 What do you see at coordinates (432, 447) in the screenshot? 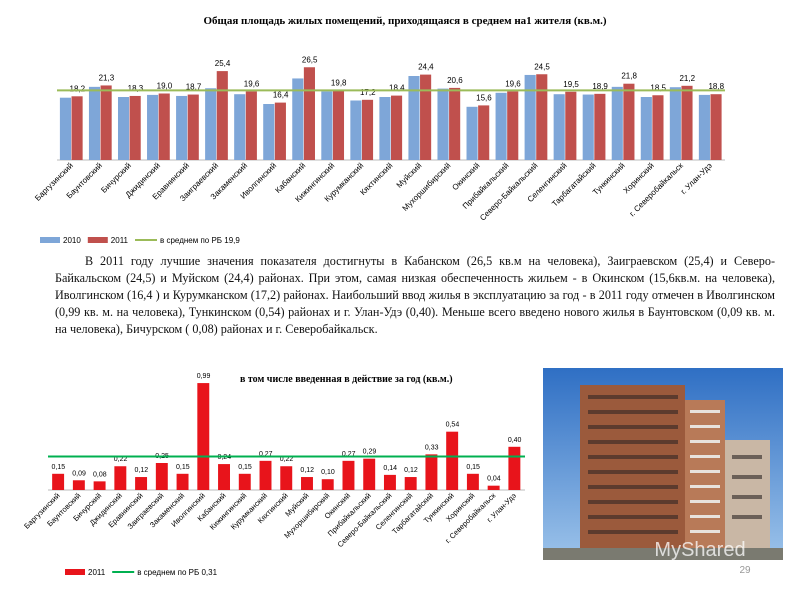
I see `data-label: 0,33` at bounding box center [432, 447].